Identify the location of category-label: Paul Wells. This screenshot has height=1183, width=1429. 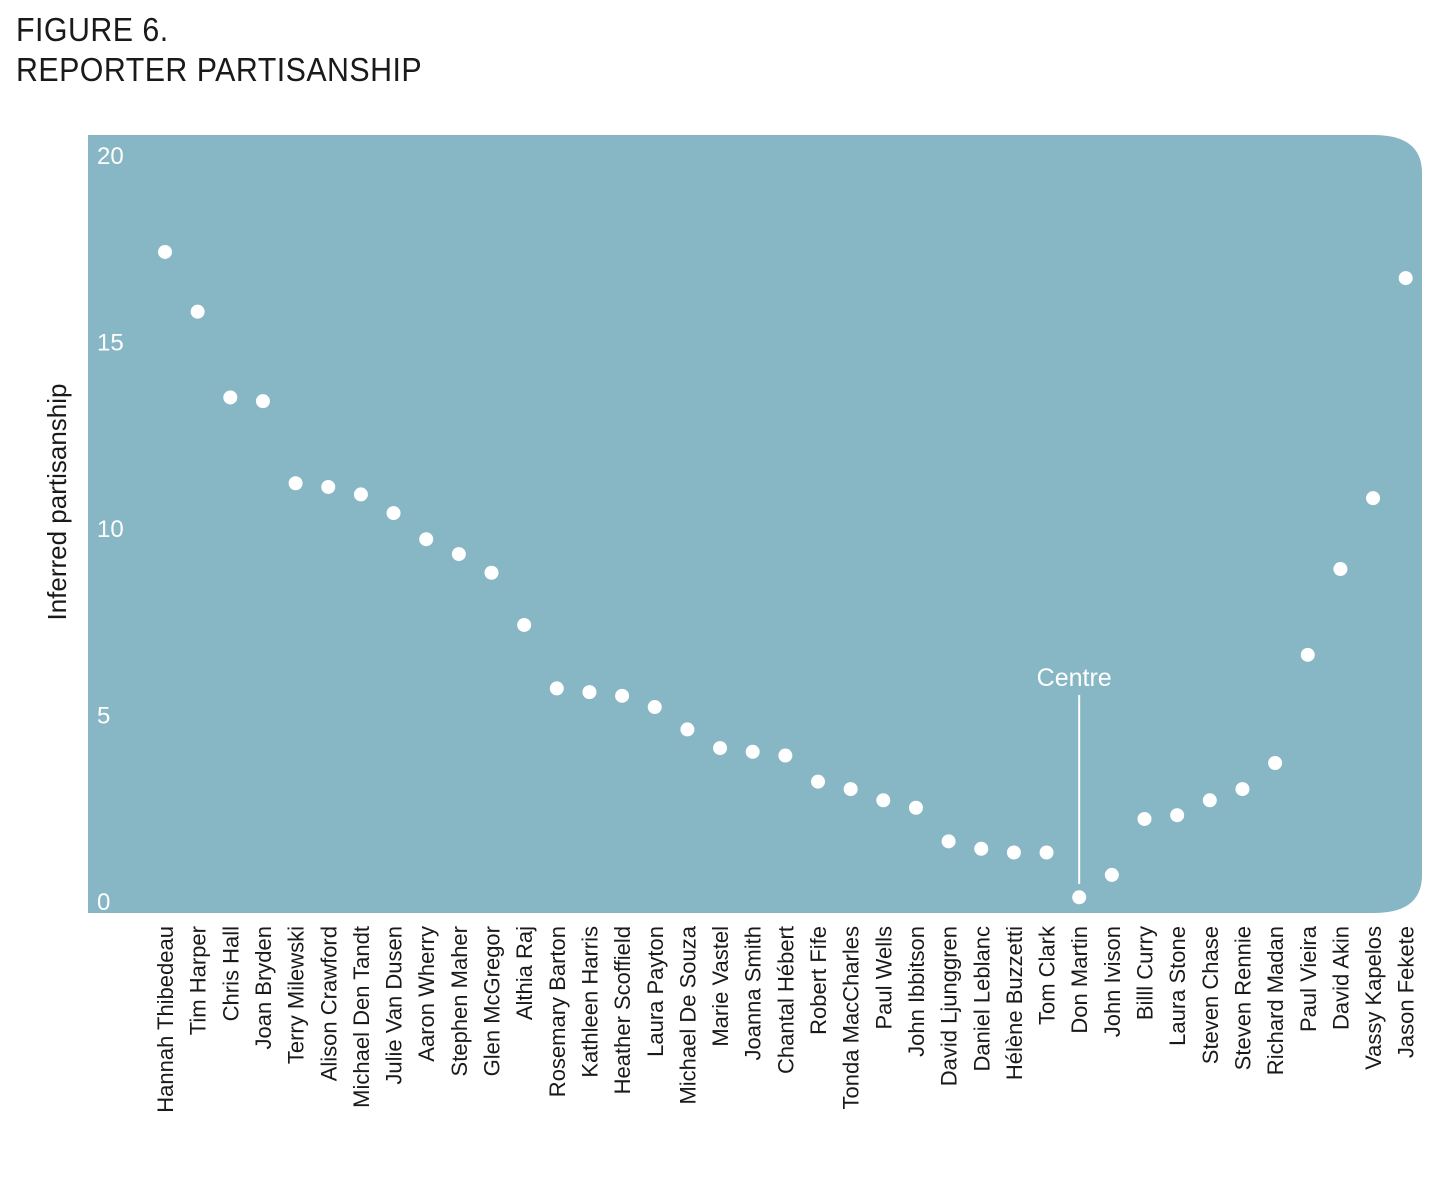
(883, 978).